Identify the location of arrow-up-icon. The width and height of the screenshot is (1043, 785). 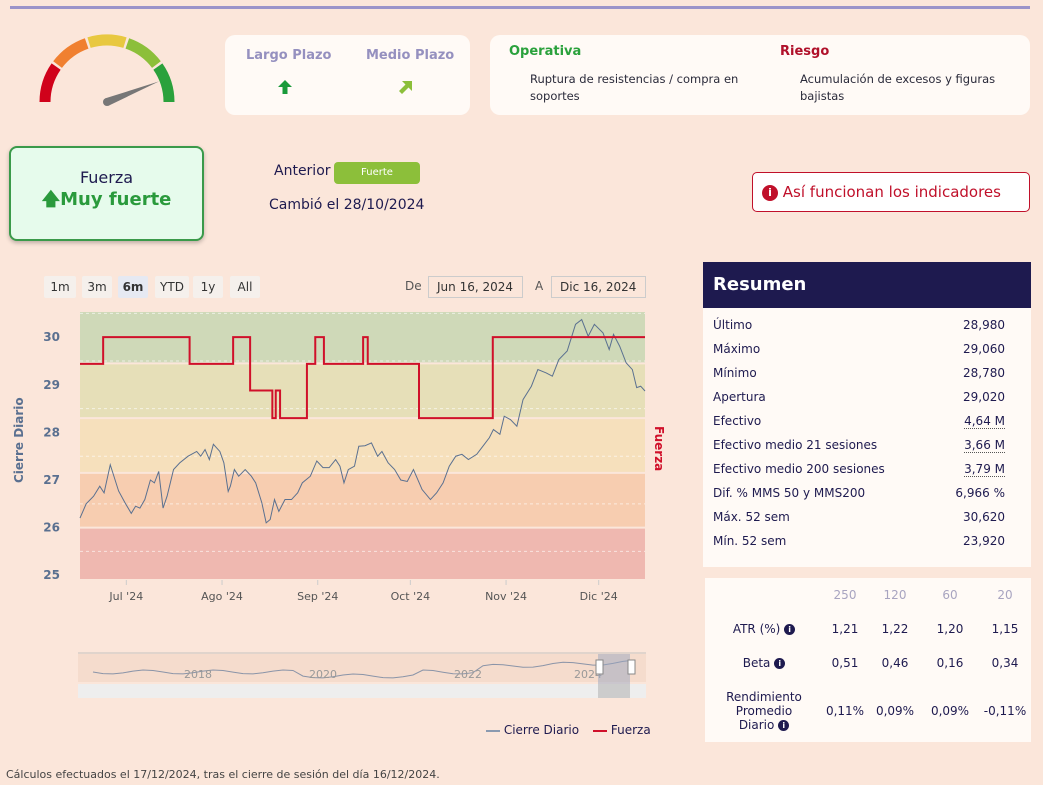
(285, 87).